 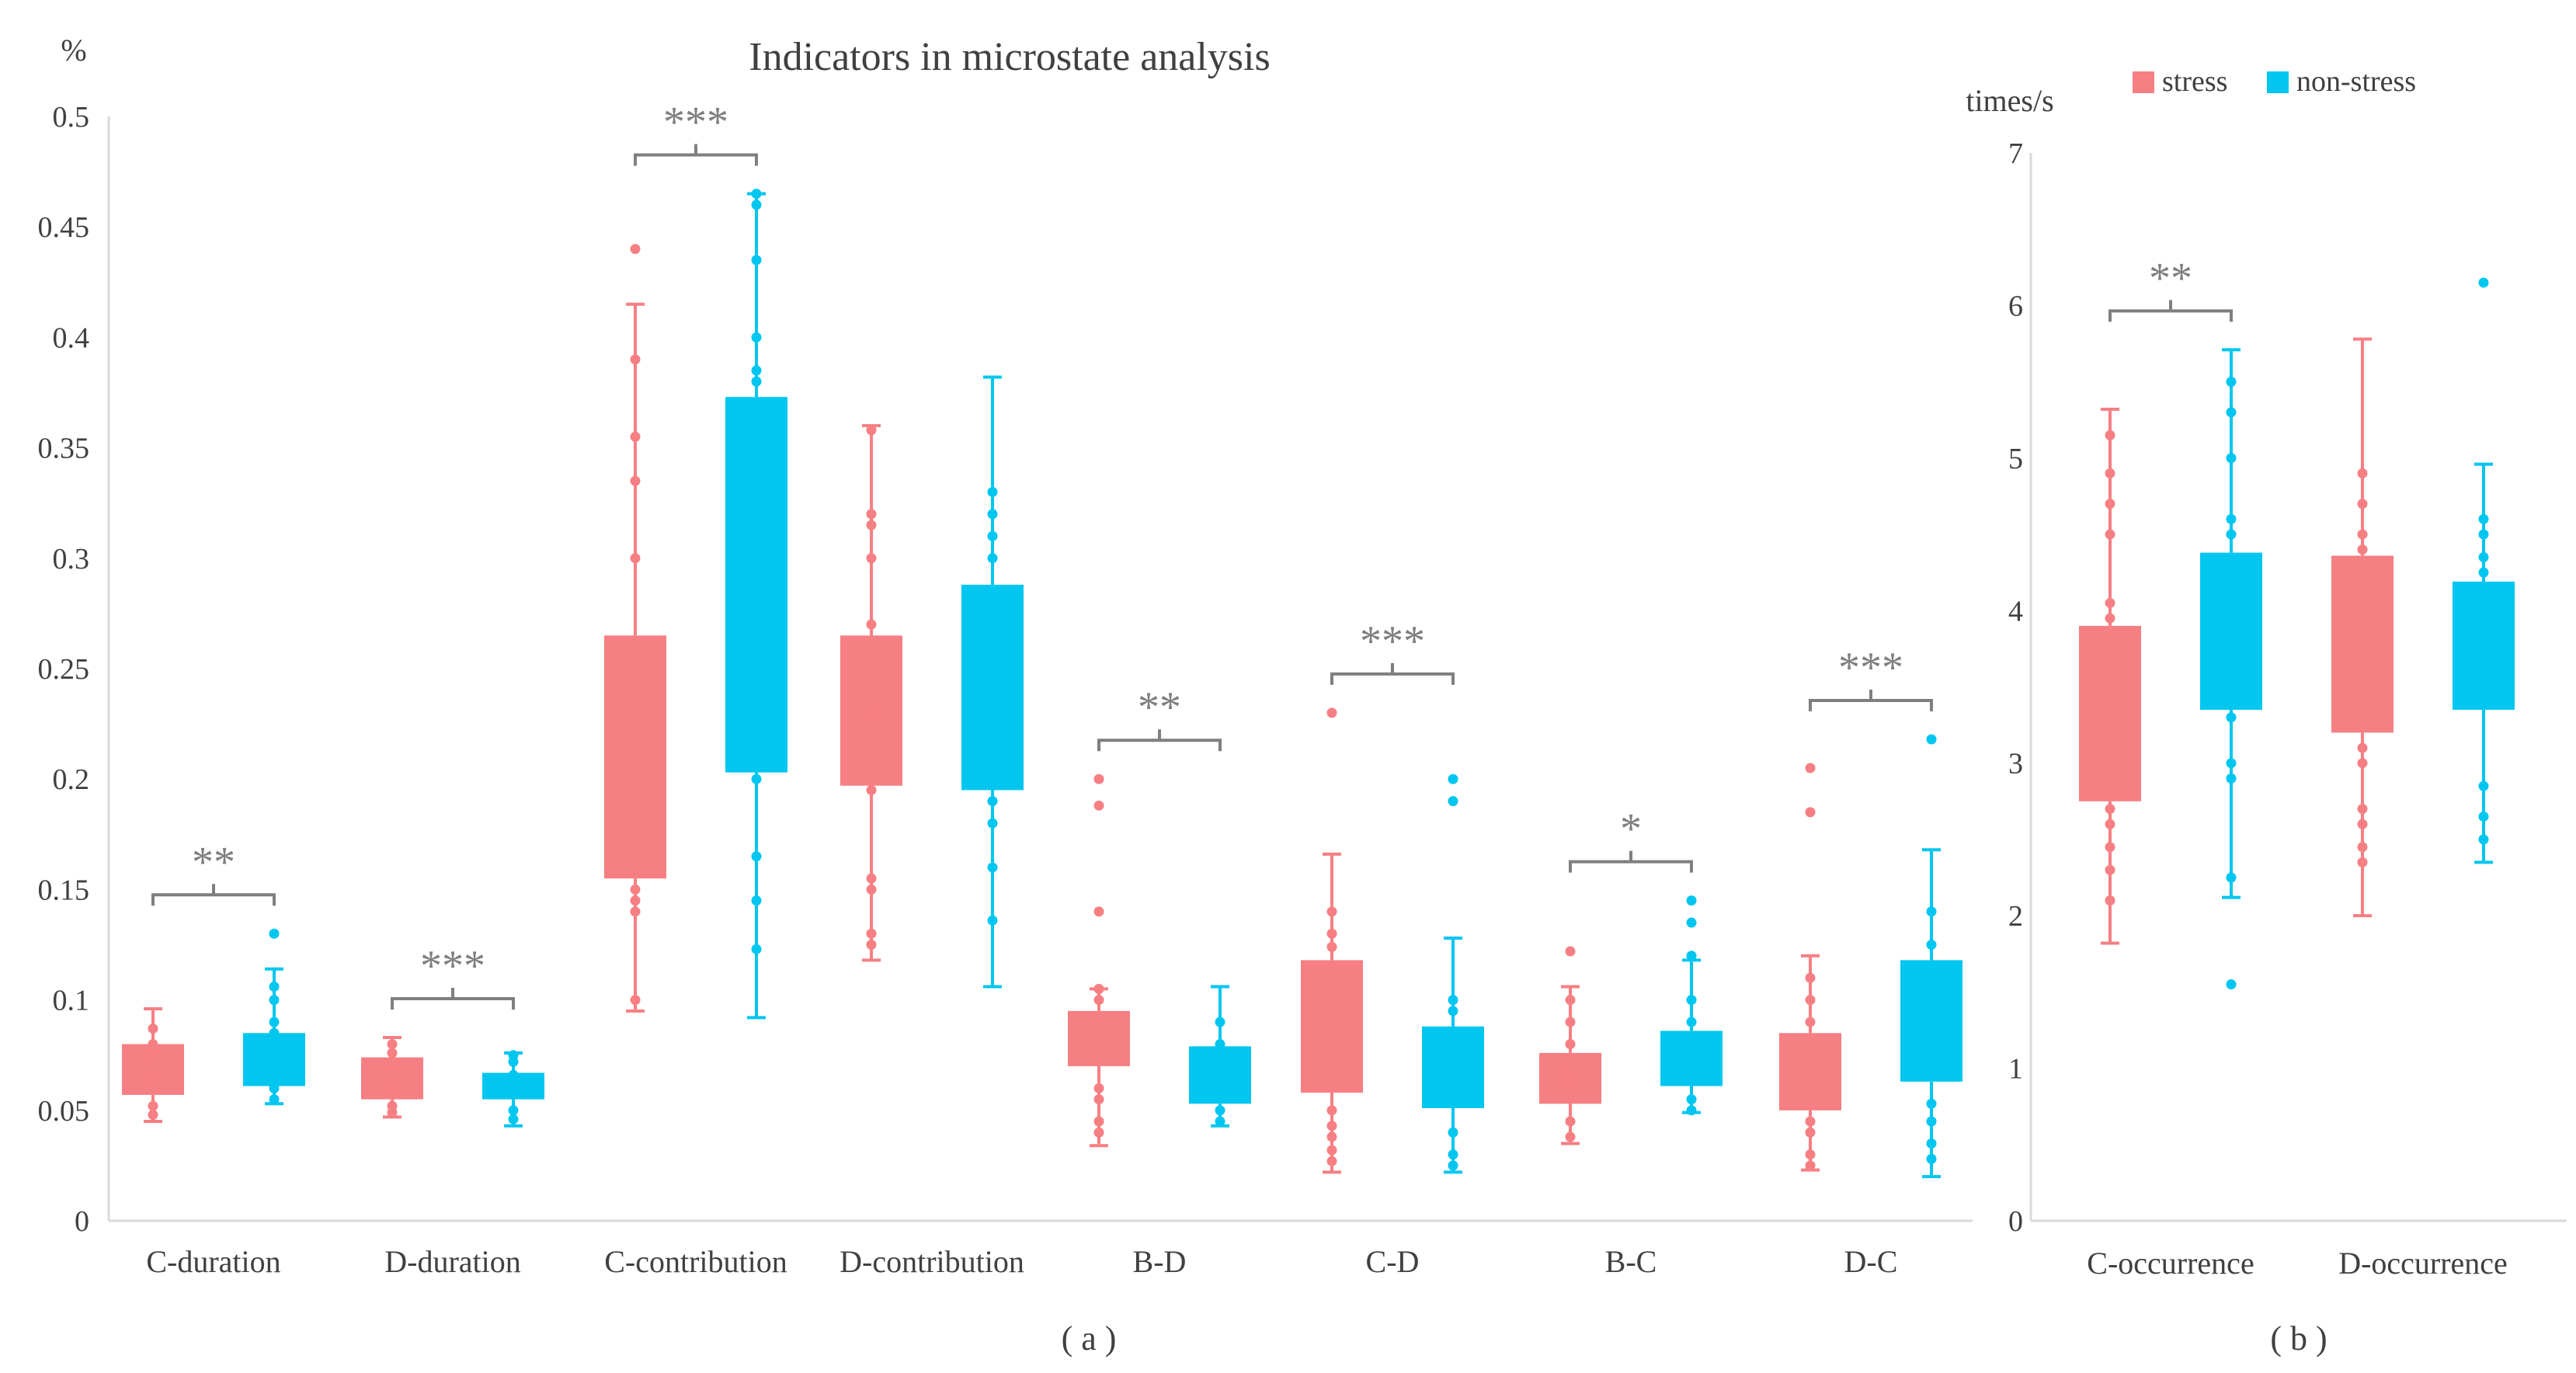 What do you see at coordinates (1871, 1261) in the screenshot?
I see `x-tick-label: D-C` at bounding box center [1871, 1261].